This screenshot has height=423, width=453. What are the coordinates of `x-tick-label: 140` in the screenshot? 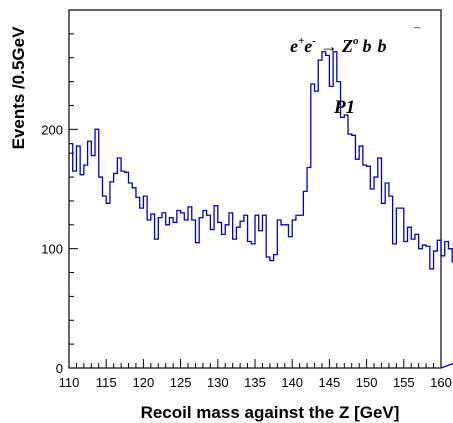 It's located at (292, 382).